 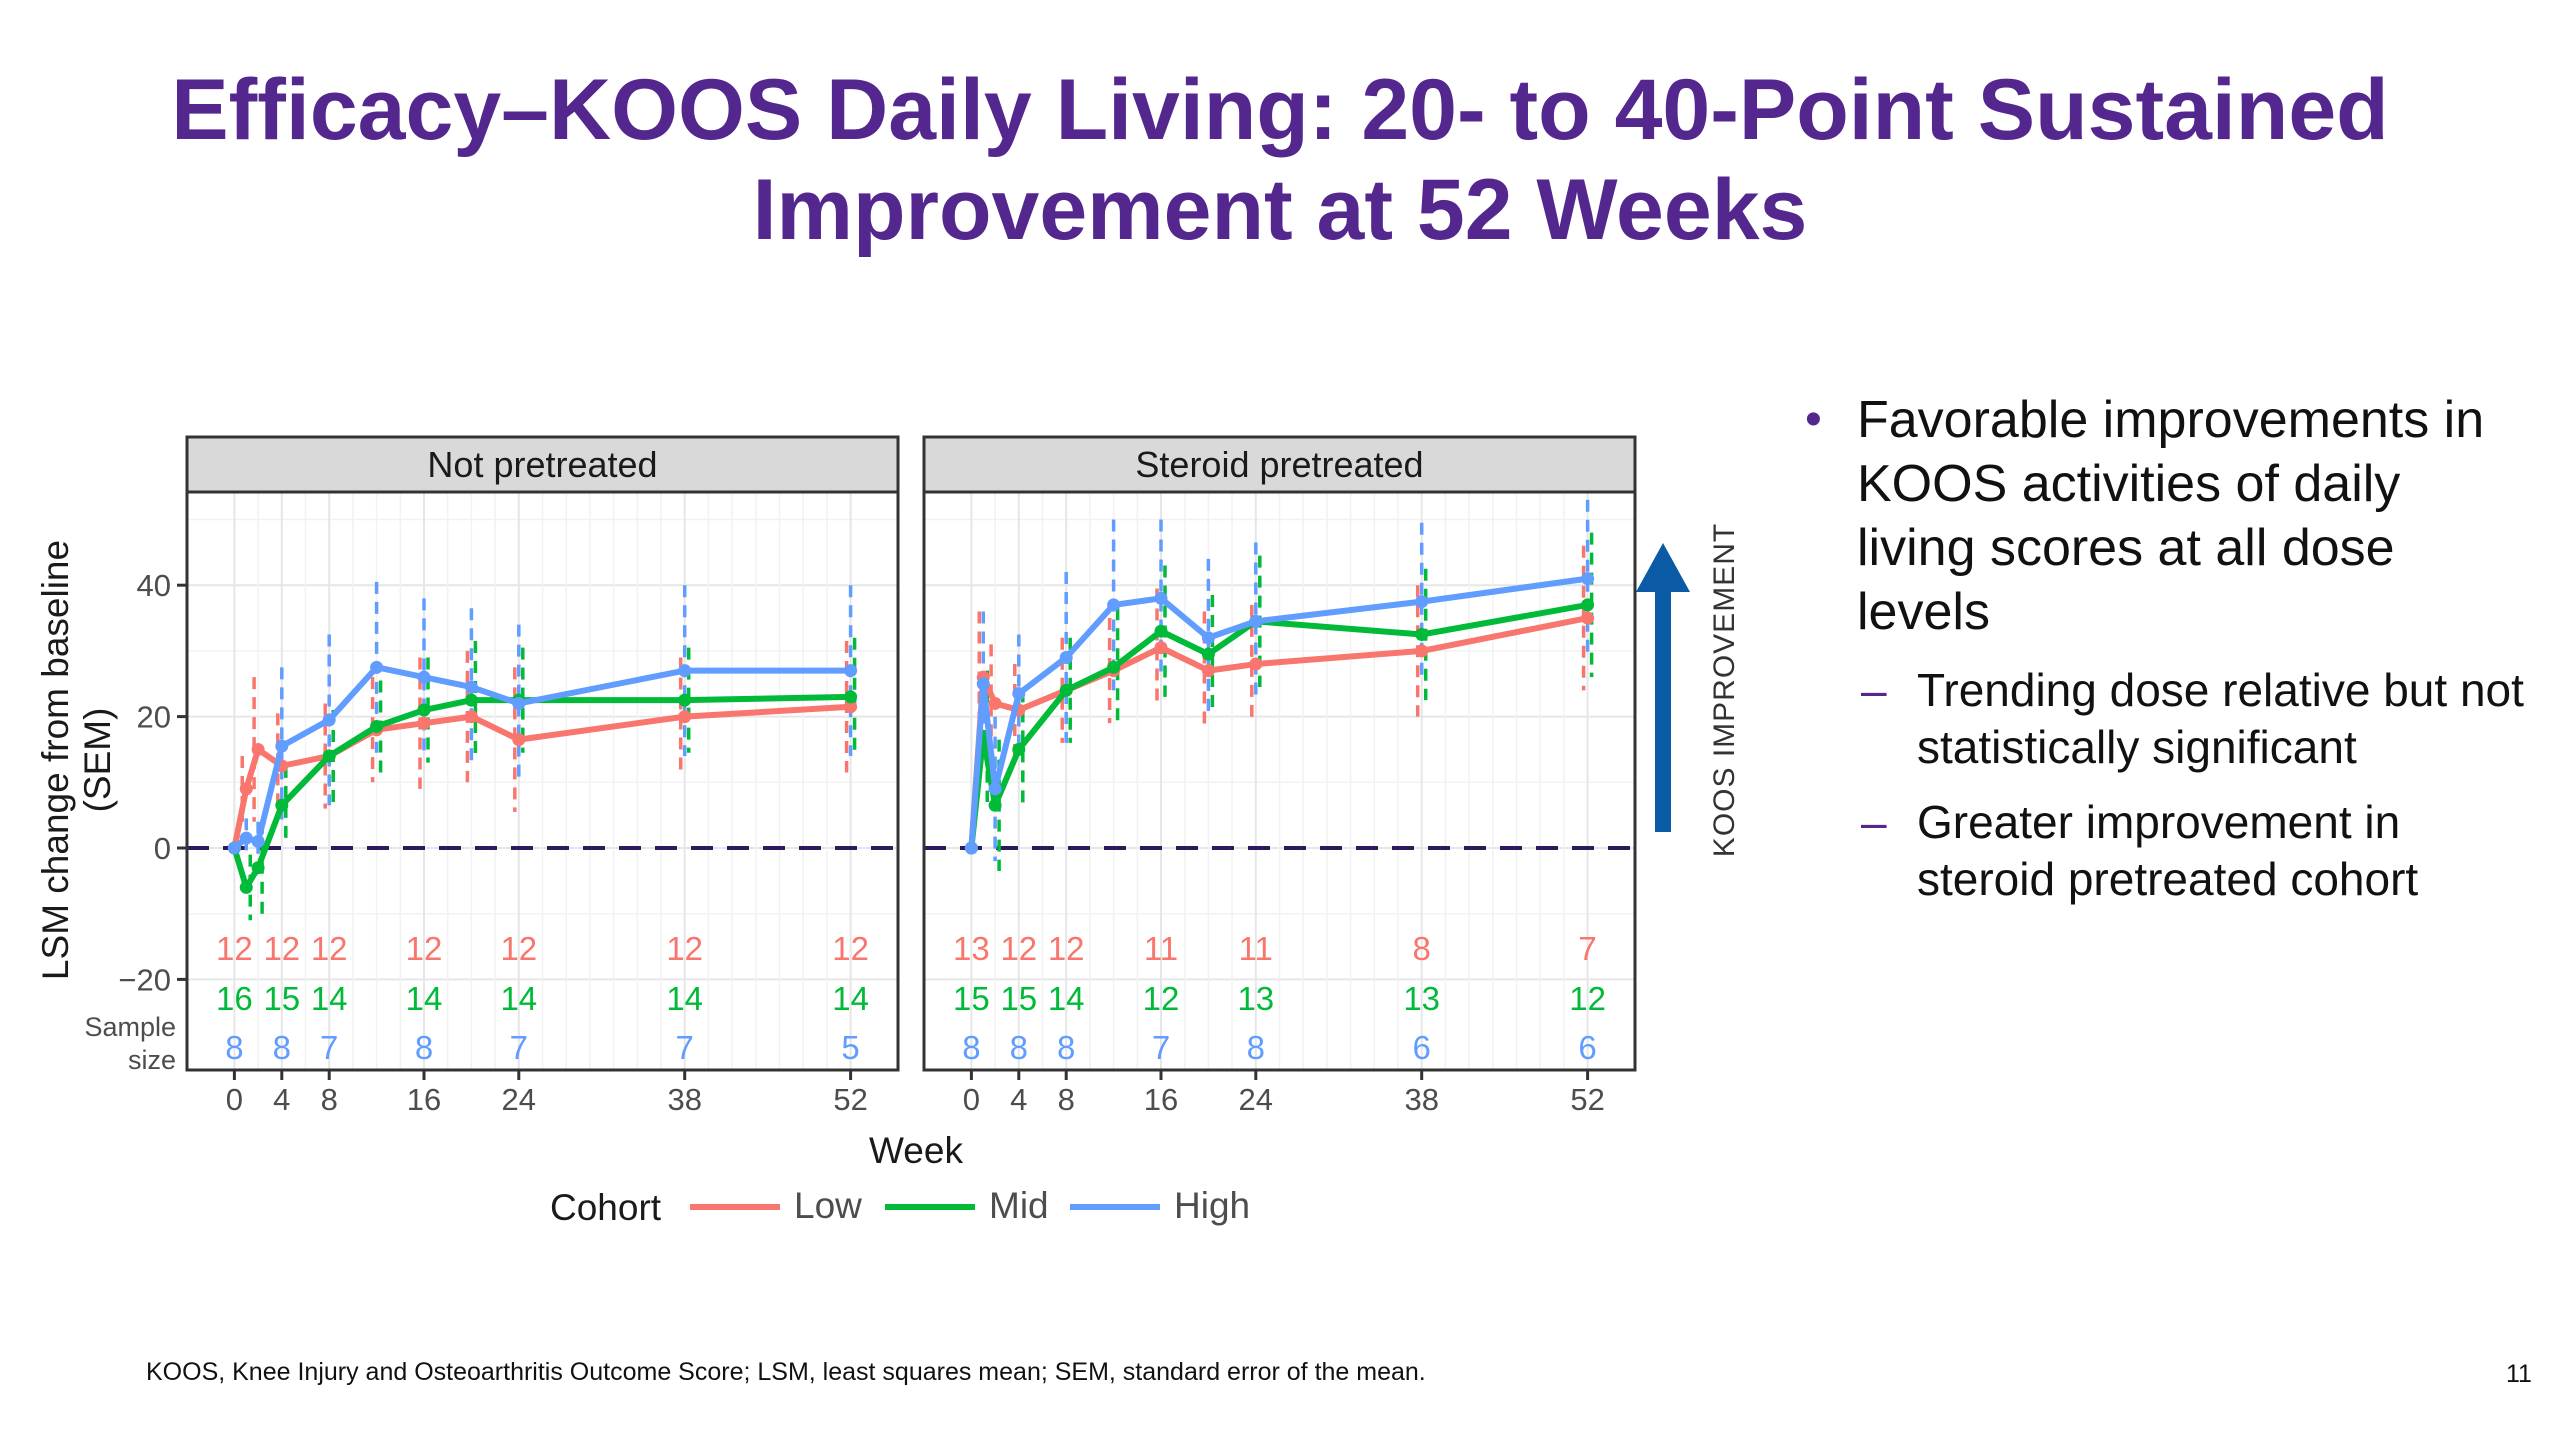 I want to click on y-tick-label: 40, so click(x=154, y=585).